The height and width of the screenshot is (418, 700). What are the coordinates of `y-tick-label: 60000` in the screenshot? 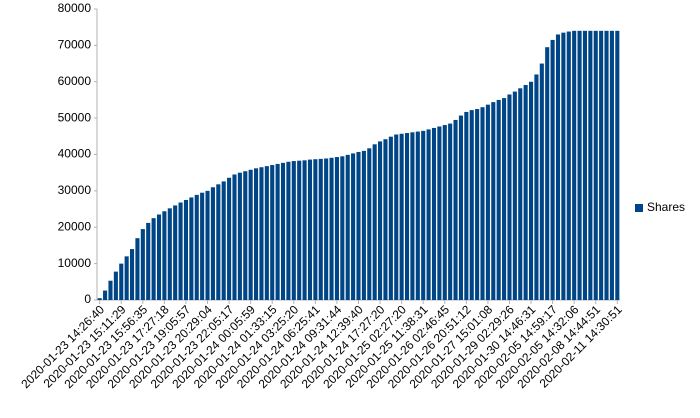 It's located at (75, 81).